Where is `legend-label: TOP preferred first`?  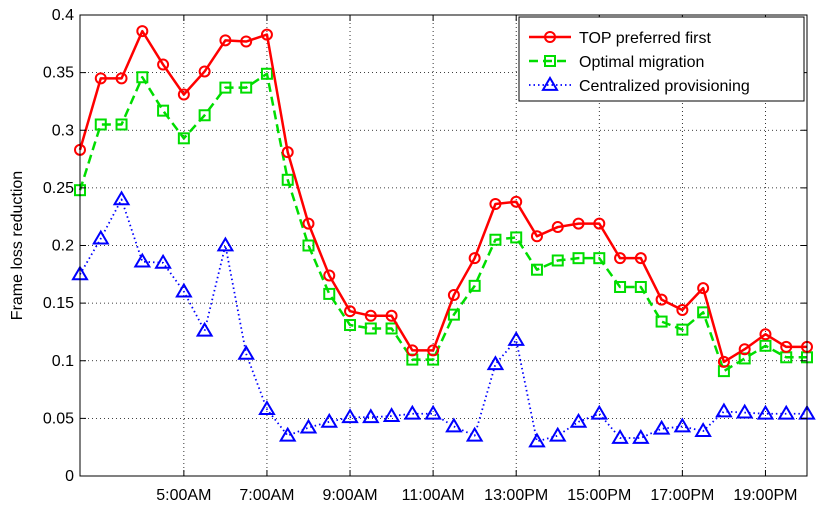
legend-label: TOP preferred first is located at coordinates (645, 38).